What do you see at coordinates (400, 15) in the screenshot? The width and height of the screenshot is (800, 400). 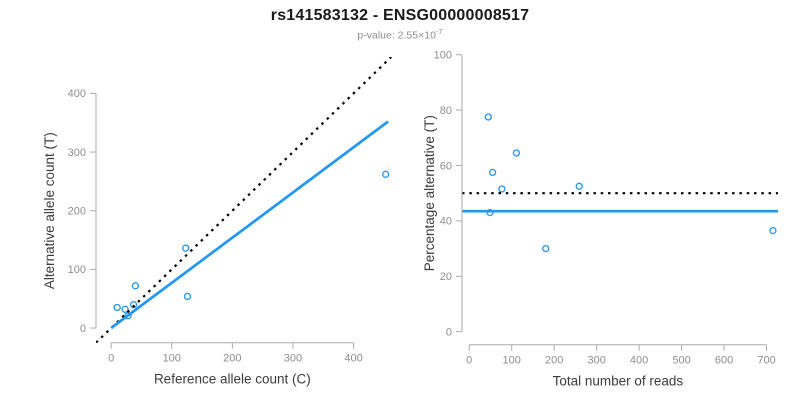 I see `chart-title: rs141583132 - ENSG00000008517` at bounding box center [400, 15].